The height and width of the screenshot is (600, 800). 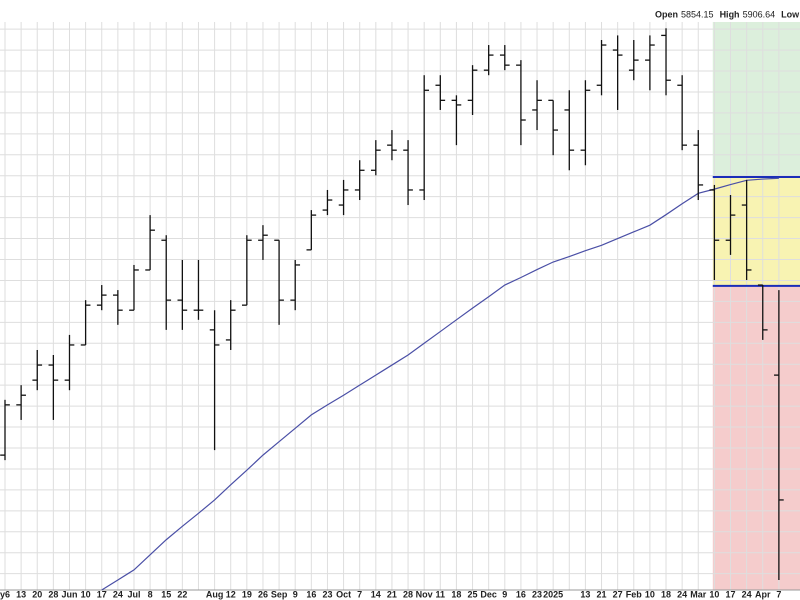 What do you see at coordinates (247, 594) in the screenshot?
I see `x-tick-label: 19` at bounding box center [247, 594].